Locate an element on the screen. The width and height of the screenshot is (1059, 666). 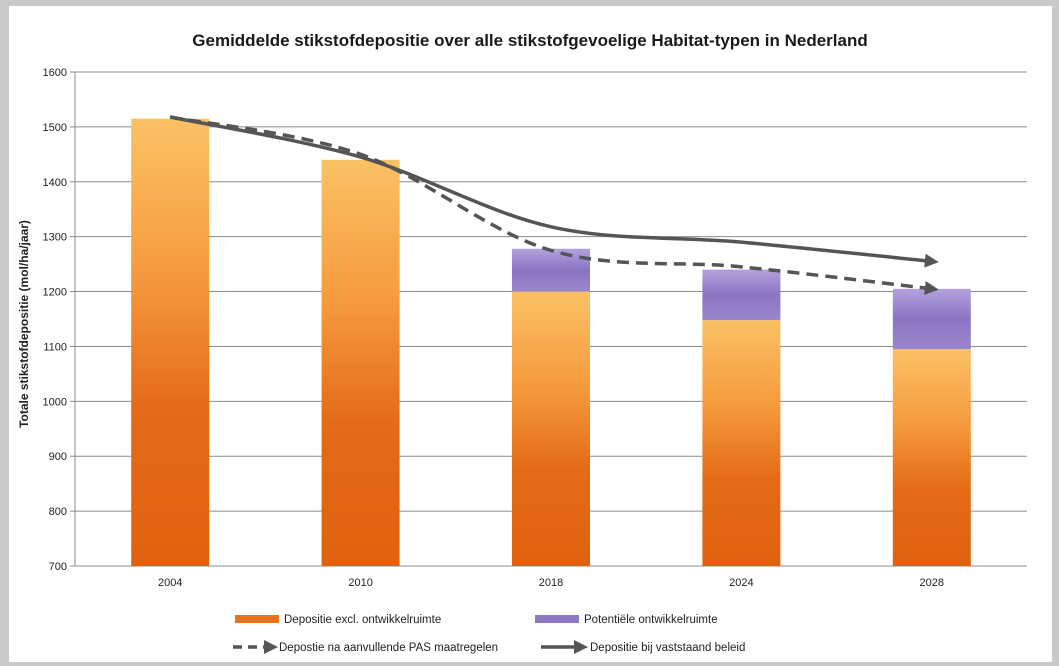
legend-item-vaststaand-beleid: Depositie bij vaststaand beleid is located at coordinates (643, 647).